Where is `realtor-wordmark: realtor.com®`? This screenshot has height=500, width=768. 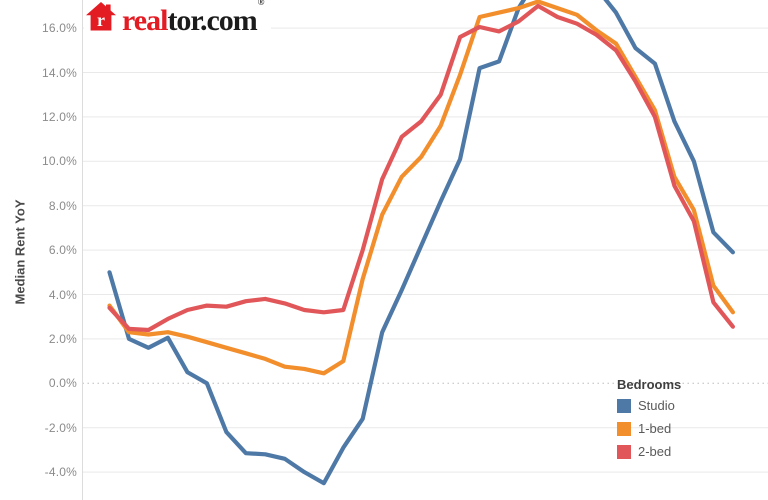 realtor-wordmark: realtor.com® is located at coordinates (193, 18).